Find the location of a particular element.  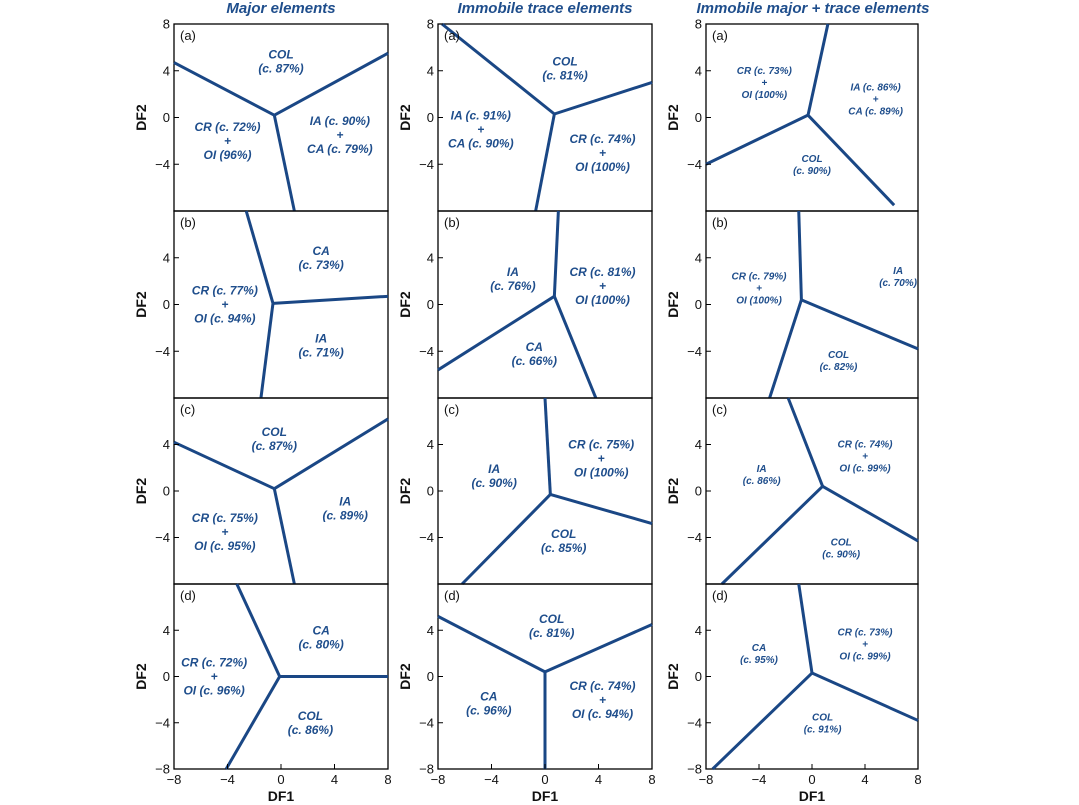

region-label-line: CA (c. 89%) is located at coordinates (875, 111).